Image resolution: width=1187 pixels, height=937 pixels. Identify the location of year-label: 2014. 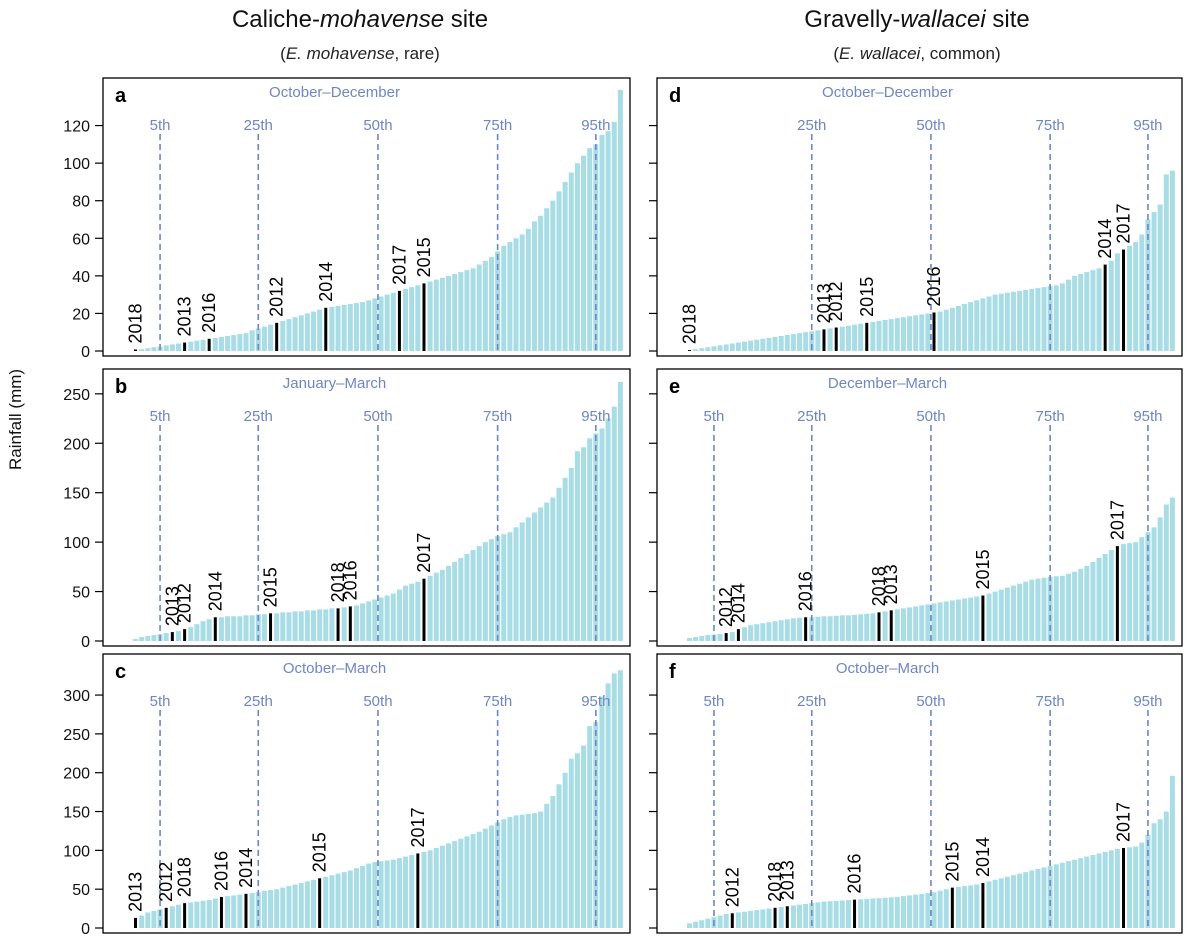
(738, 603).